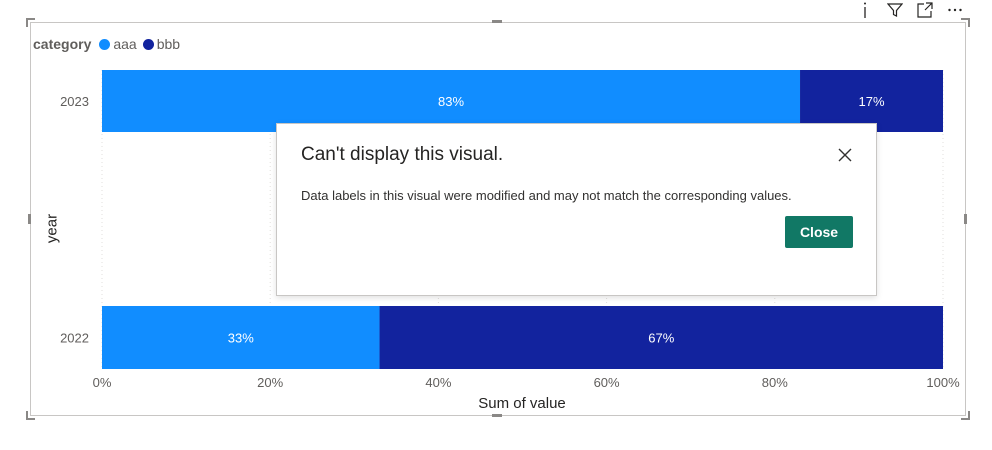  I want to click on x-axis-title: Sum of value, so click(522, 403).